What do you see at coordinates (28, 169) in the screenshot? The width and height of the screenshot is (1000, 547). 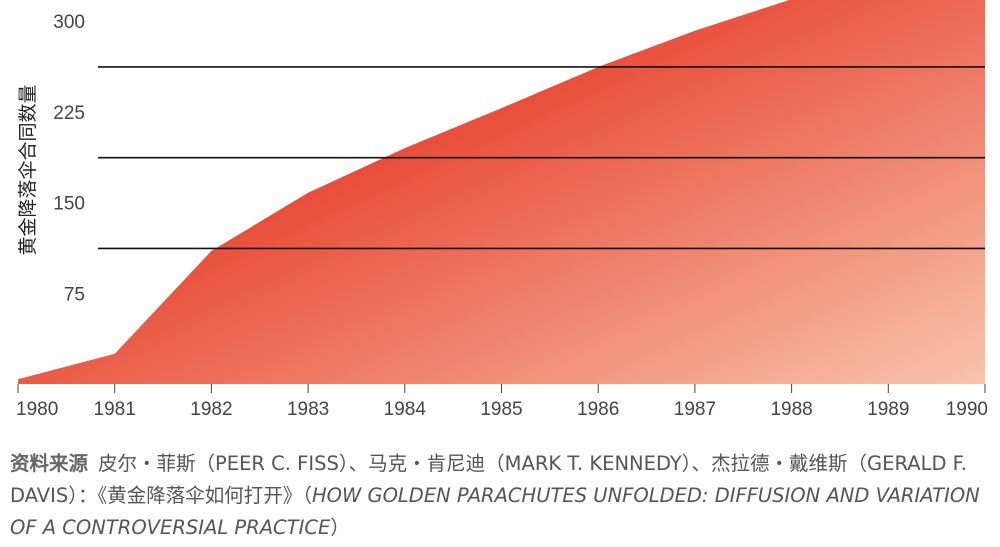 I see `y-axis-label: 黄金降落伞合同数量` at bounding box center [28, 169].